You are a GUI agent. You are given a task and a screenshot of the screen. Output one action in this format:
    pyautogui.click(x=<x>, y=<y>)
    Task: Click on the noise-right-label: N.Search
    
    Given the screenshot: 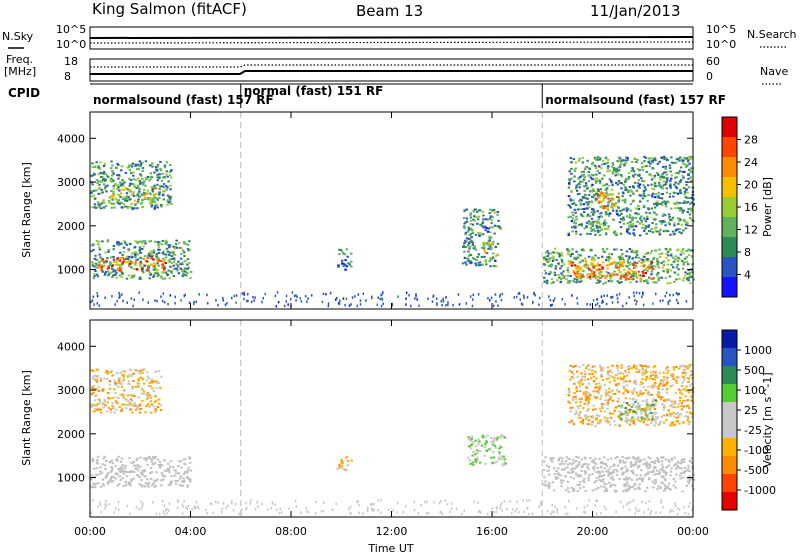 What is the action you would take?
    pyautogui.click(x=772, y=34)
    